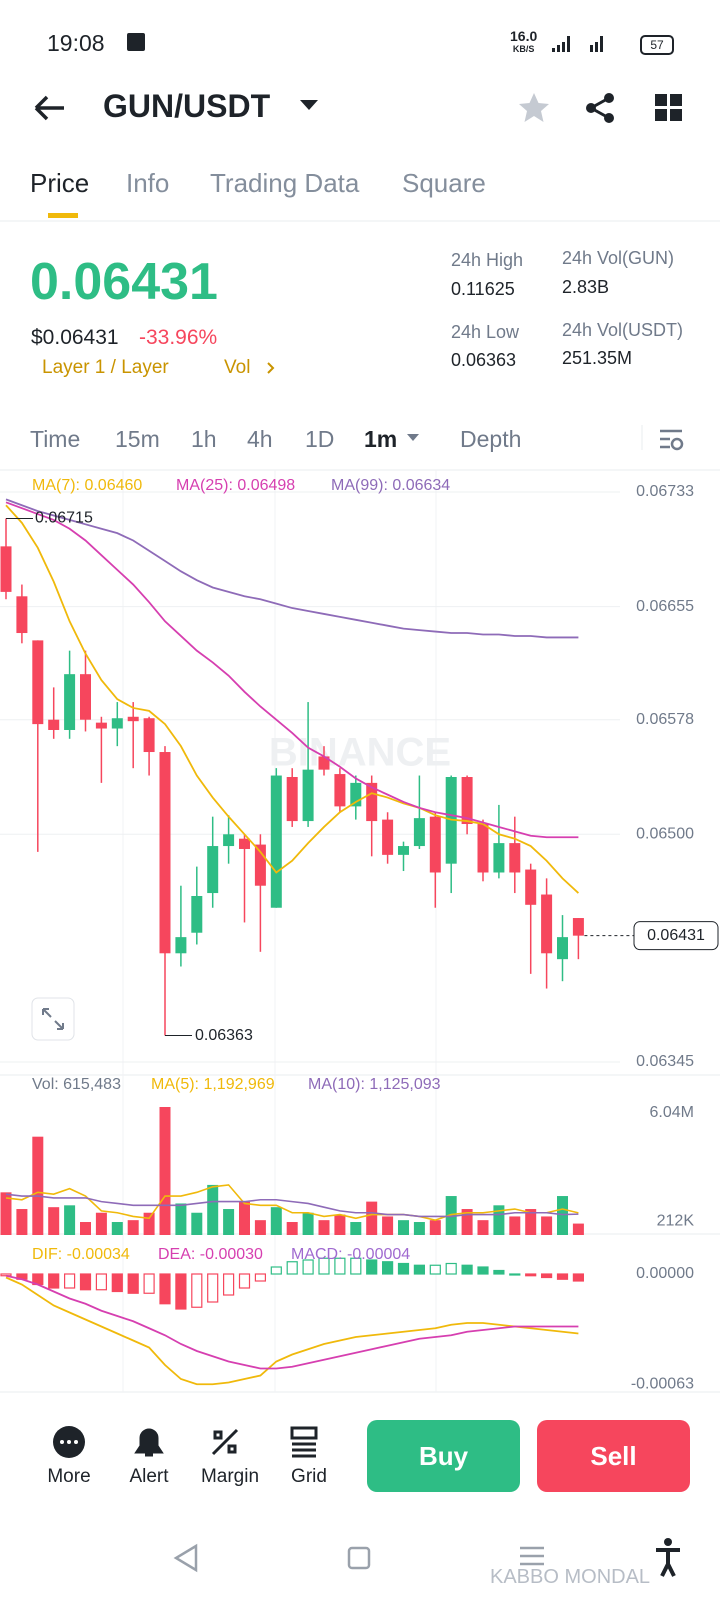 The image size is (720, 1600). What do you see at coordinates (534, 108) in the screenshot?
I see `favorite-button` at bounding box center [534, 108].